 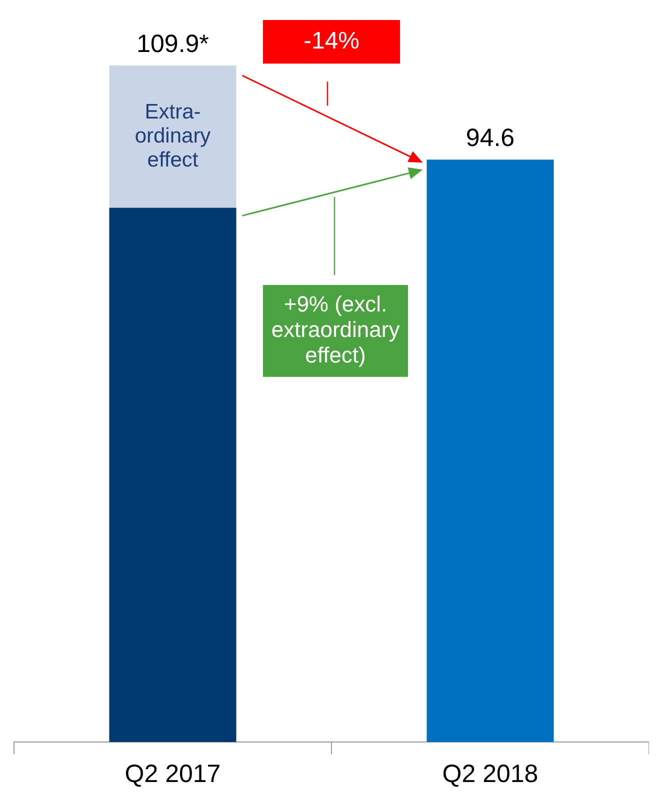 I want to click on x-tick-label: Q2 2018, so click(x=490, y=774).